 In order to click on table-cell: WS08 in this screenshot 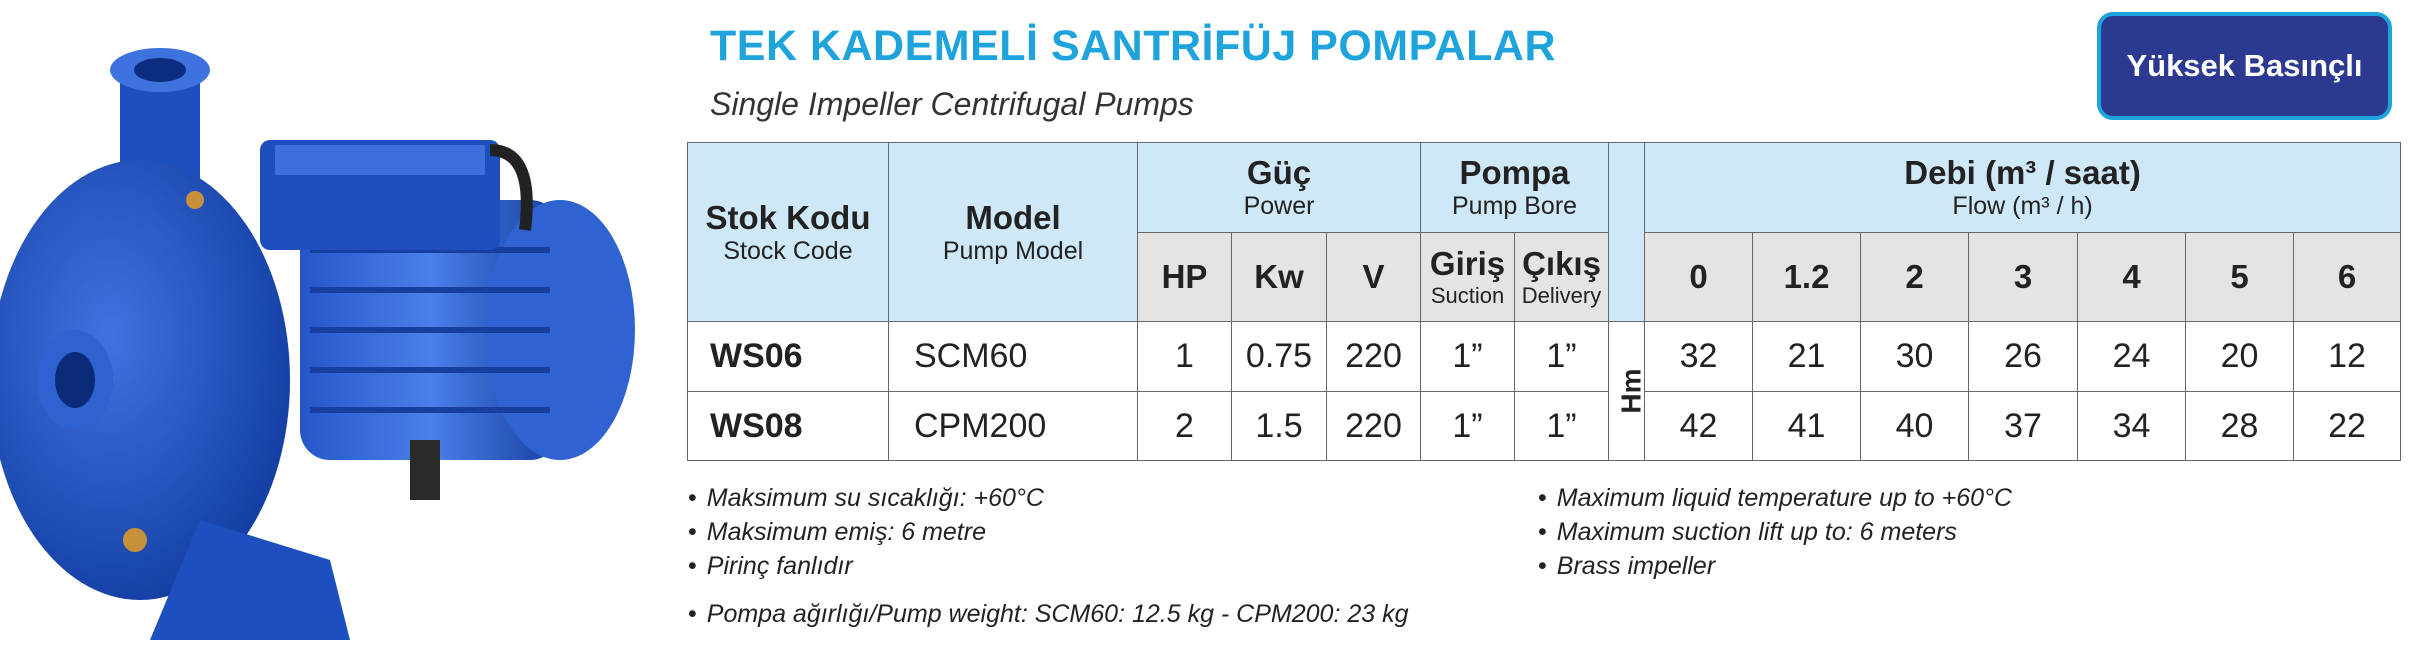, I will do `click(788, 426)`.